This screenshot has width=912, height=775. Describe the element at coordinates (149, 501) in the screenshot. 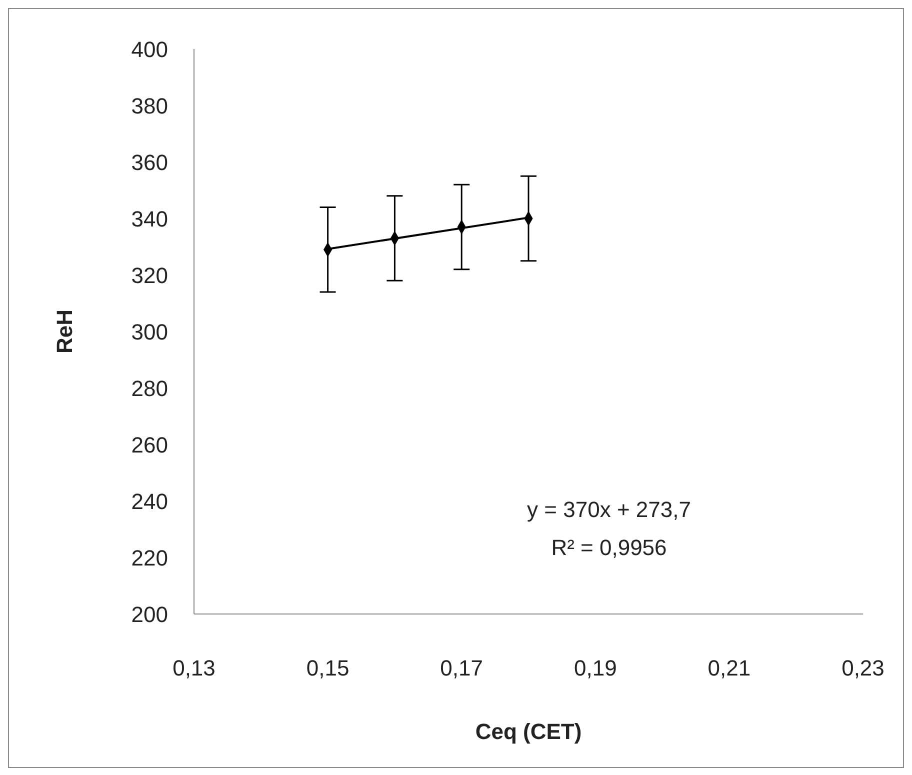

I see `y-tick-label: 240` at that location.